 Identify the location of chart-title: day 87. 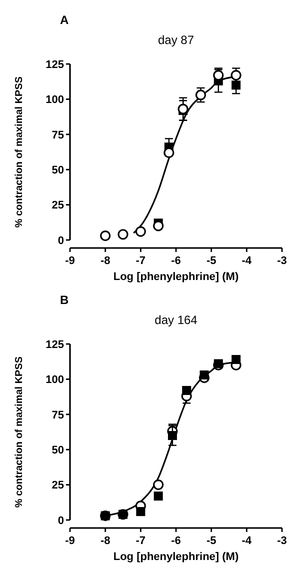
(176, 40).